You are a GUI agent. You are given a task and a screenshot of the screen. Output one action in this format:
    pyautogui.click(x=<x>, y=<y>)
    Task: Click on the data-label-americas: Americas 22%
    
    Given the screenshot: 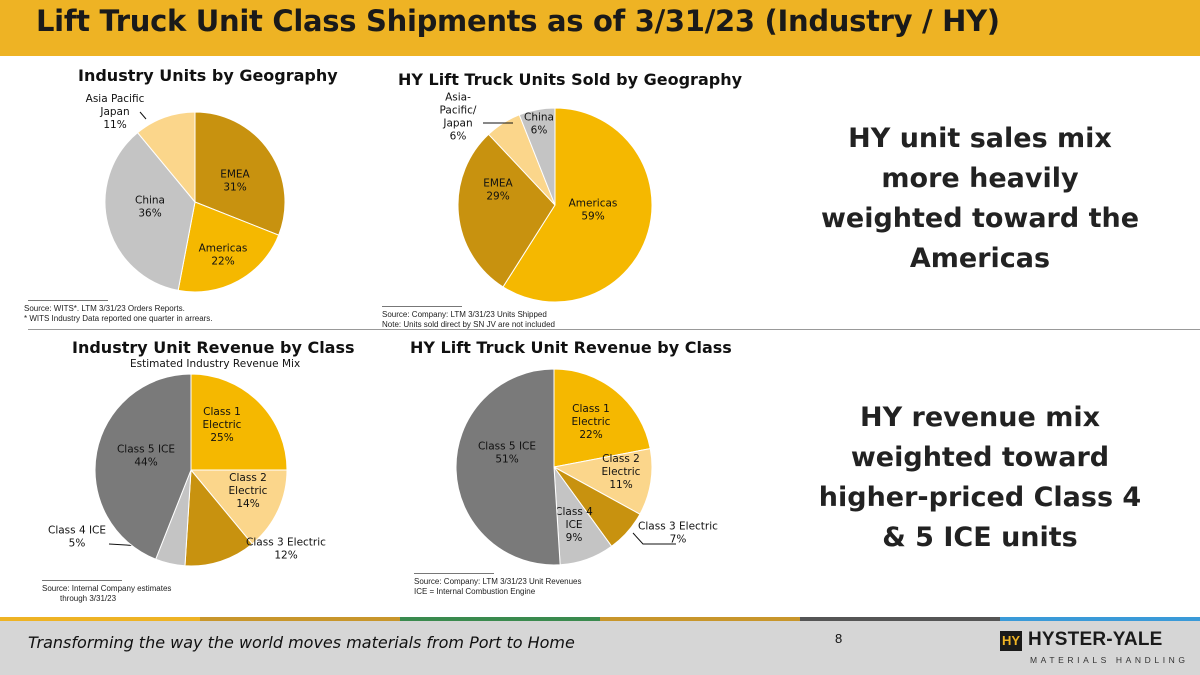 What is the action you would take?
    pyautogui.click(x=223, y=255)
    